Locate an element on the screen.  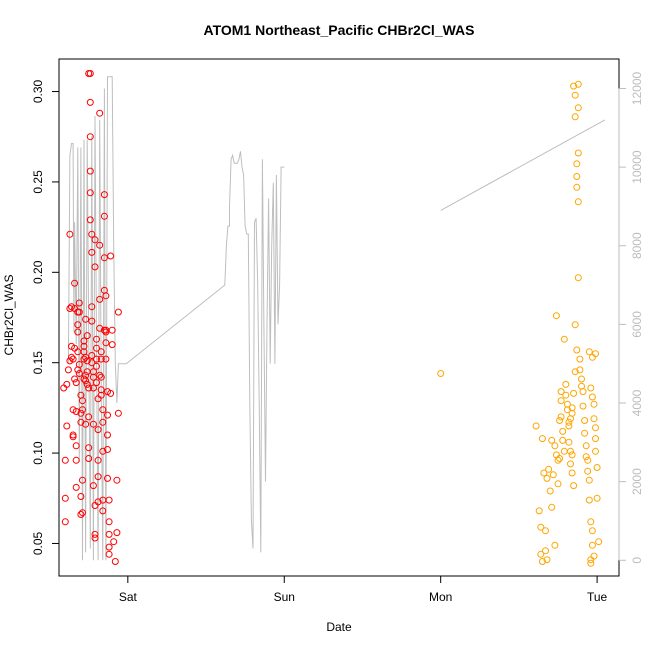
y-axis-right: 0 2000 4000 6000 8000 10000 12000 is located at coordinates (631, 317).